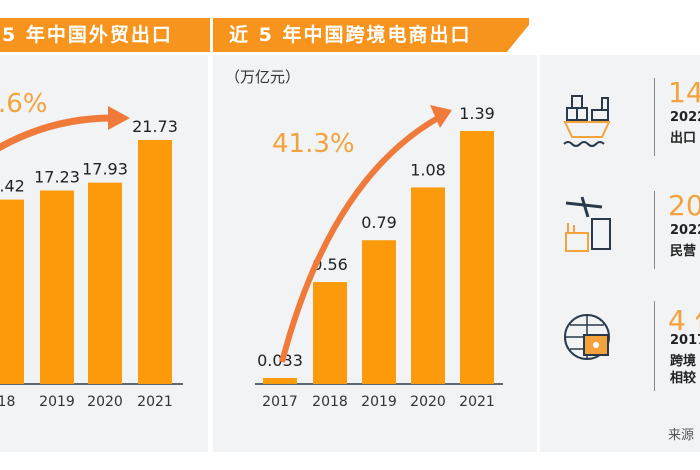  What do you see at coordinates (313, 144) in the screenshot?
I see `growth-label: 41.3%` at bounding box center [313, 144].